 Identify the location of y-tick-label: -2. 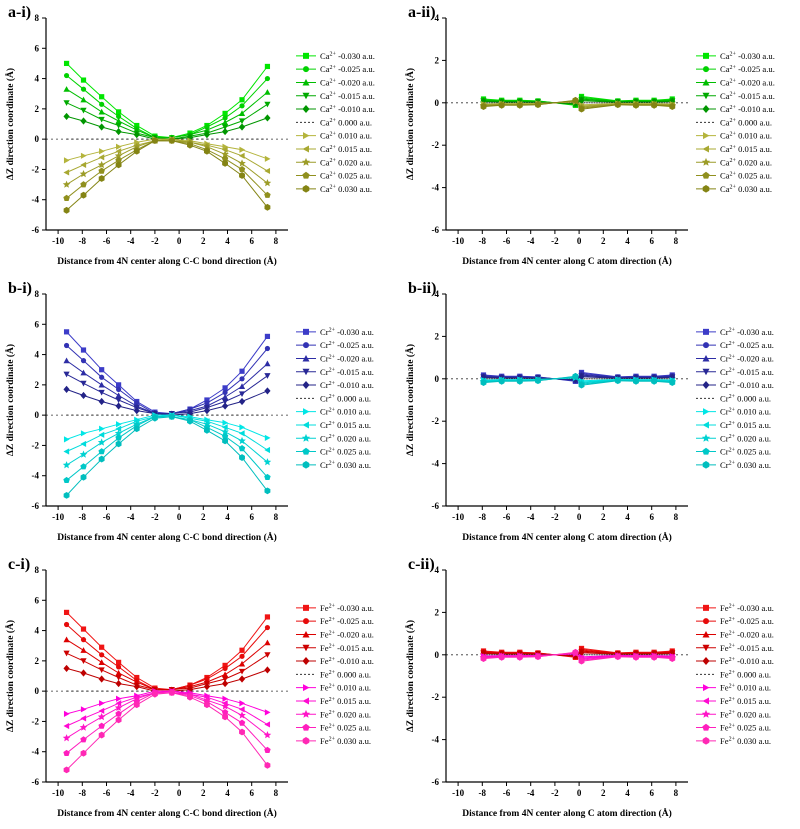
(436, 697).